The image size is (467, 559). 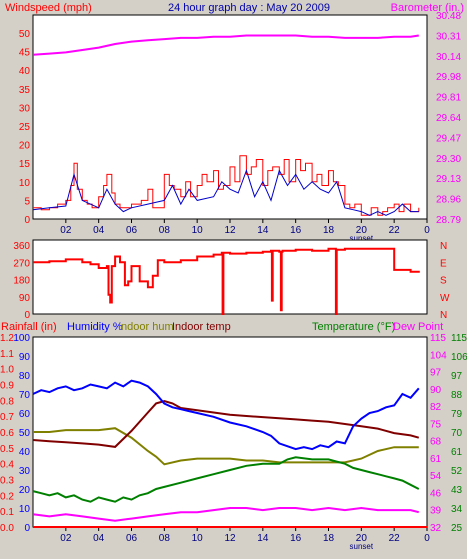 I want to click on rain-tick: 0.3, so click(x=7, y=481).